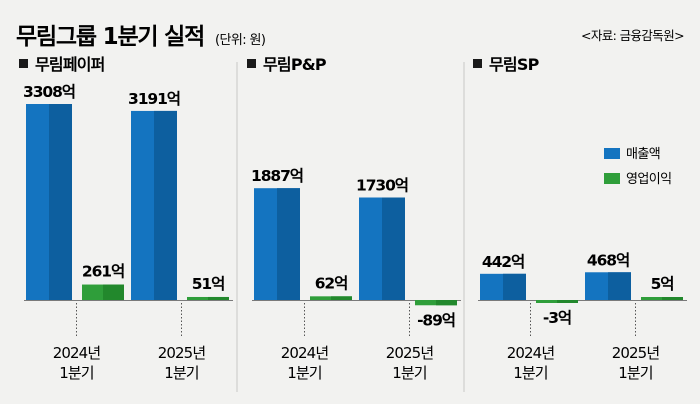 The image size is (700, 404). I want to click on value-label-revenue: 1730억, so click(382, 184).